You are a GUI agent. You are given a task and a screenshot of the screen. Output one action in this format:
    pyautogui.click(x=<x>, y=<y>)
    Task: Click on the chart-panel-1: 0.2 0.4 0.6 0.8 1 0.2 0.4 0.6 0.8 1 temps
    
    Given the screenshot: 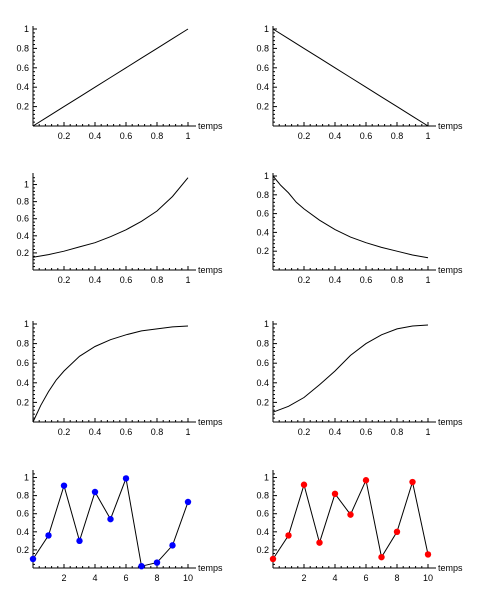 What is the action you would take?
    pyautogui.click(x=119, y=82)
    